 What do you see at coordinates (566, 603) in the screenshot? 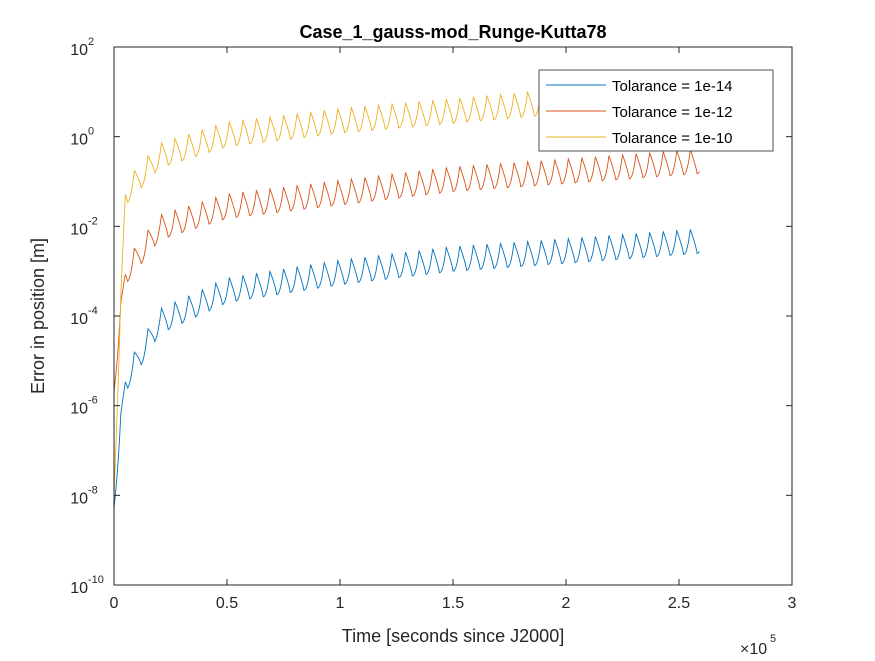
I see `x-tick-label: 2` at bounding box center [566, 603].